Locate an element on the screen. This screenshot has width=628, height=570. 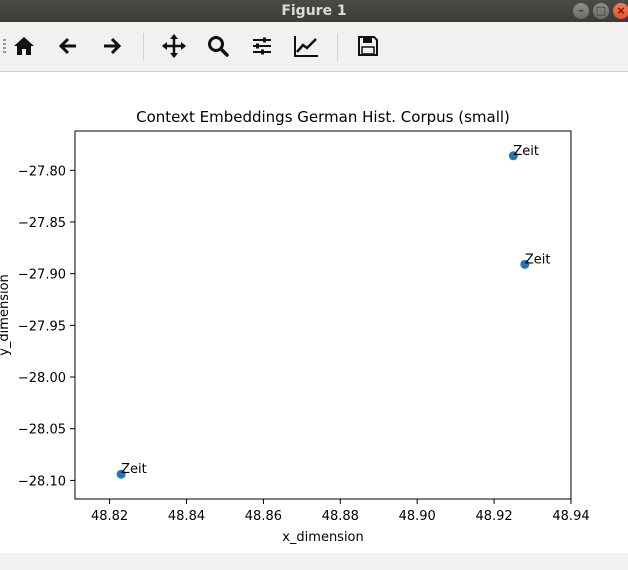
minimize-button: – is located at coordinates (581, 11).